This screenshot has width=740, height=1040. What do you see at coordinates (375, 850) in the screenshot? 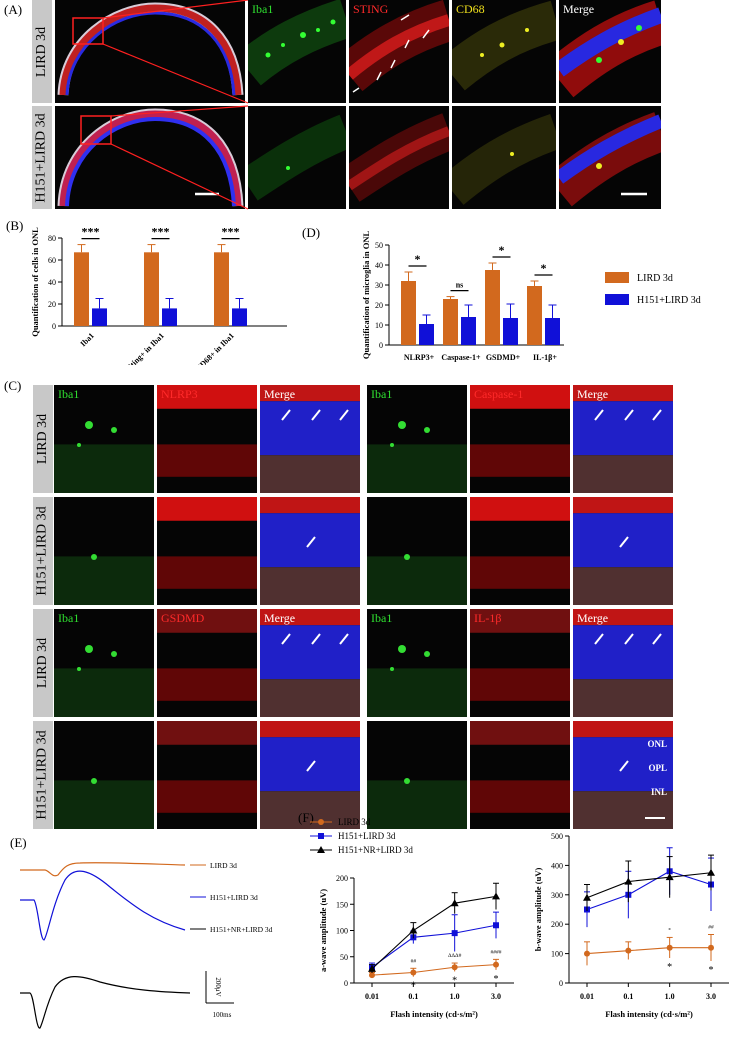
I see `legend-label: H151+NR+LIRD 3d` at bounding box center [375, 850].